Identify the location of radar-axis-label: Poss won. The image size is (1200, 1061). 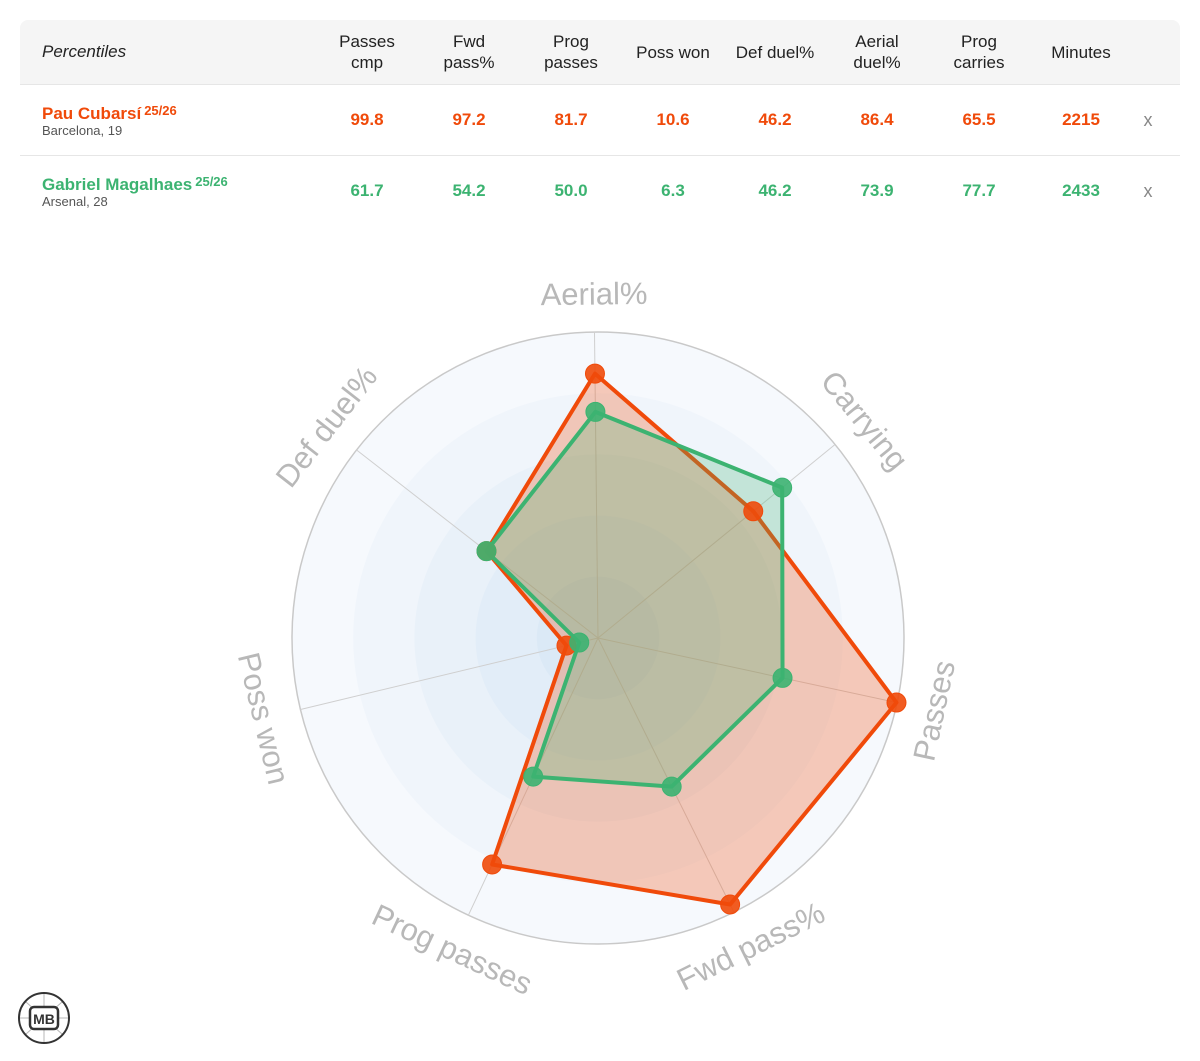
(263, 718).